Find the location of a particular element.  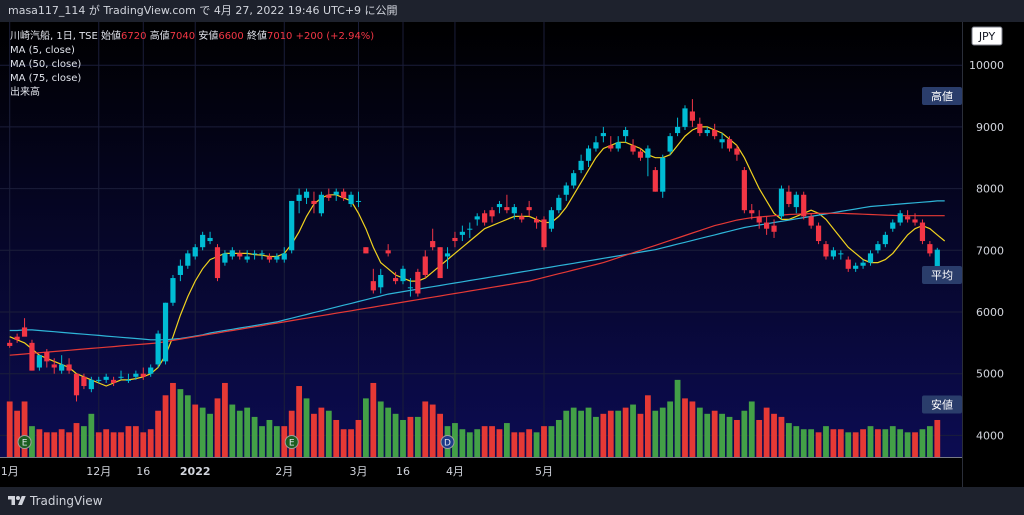

currency-badge: JPY is located at coordinates (987, 36).